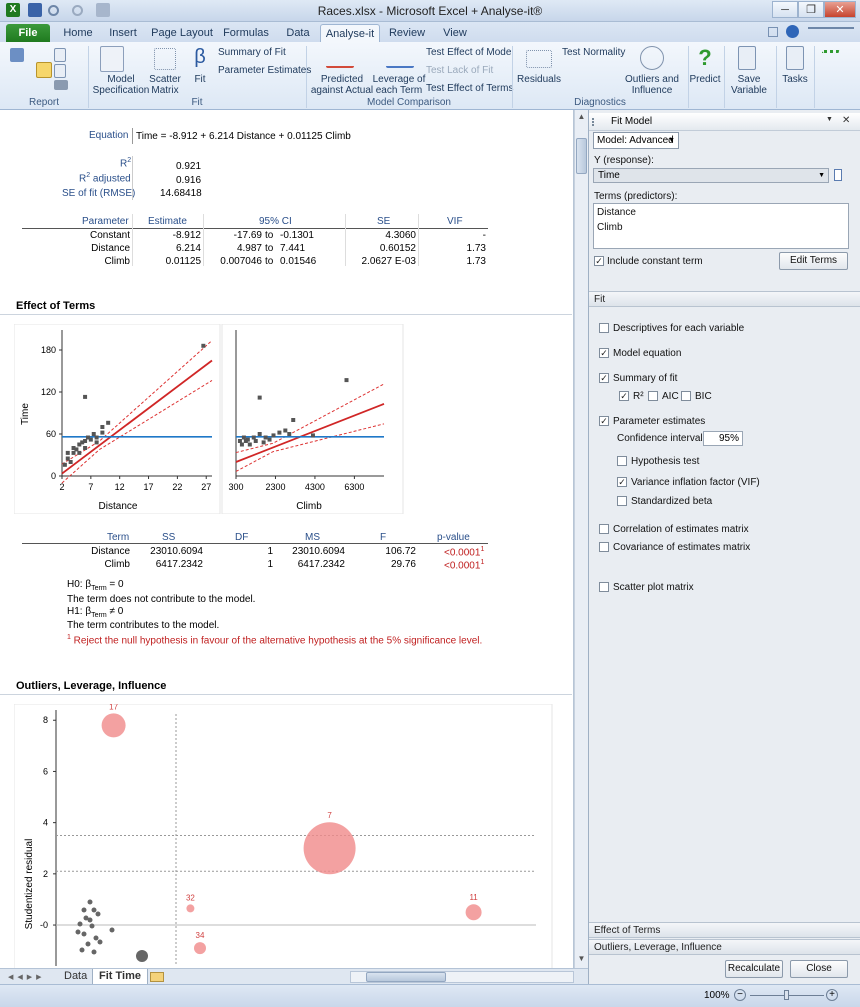 This screenshot has width=860, height=1007. What do you see at coordinates (652, 85) in the screenshot?
I see `outliers-and-influence-button: Outliers and Influence` at bounding box center [652, 85].